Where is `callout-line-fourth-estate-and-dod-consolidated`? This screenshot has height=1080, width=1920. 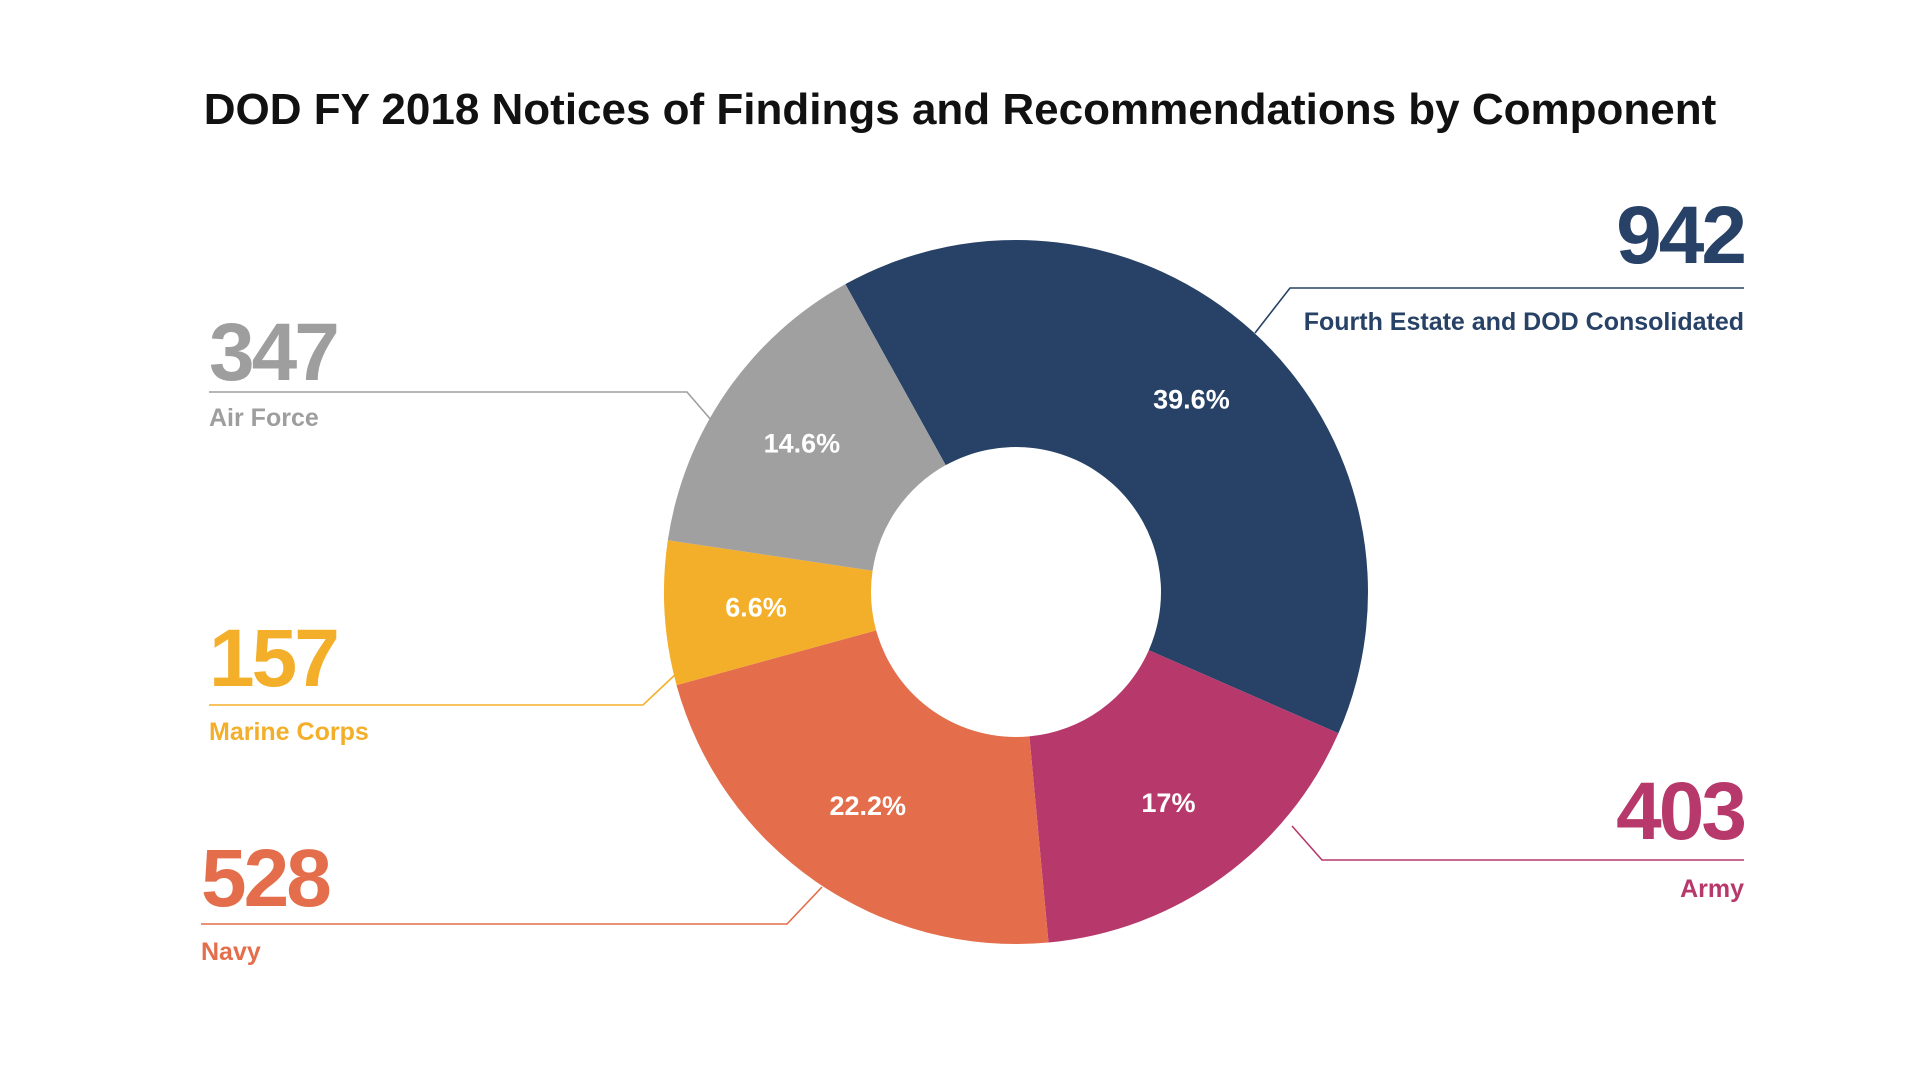 callout-line-fourth-estate-and-dod-consolidated is located at coordinates (1499, 310).